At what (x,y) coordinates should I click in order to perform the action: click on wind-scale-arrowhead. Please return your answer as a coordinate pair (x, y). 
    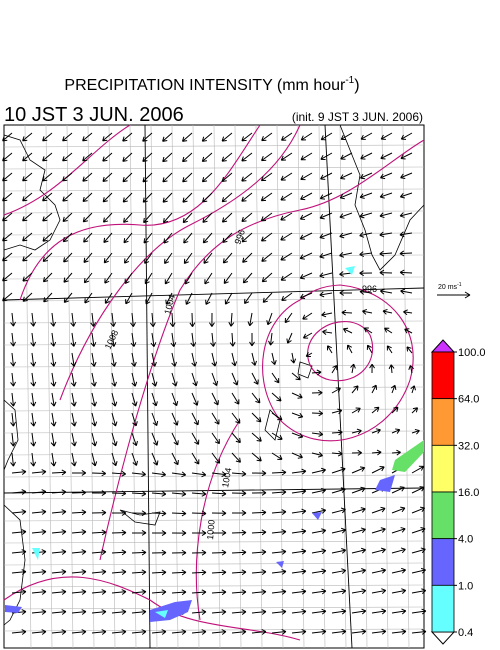
    Looking at the image, I should click on (467, 295).